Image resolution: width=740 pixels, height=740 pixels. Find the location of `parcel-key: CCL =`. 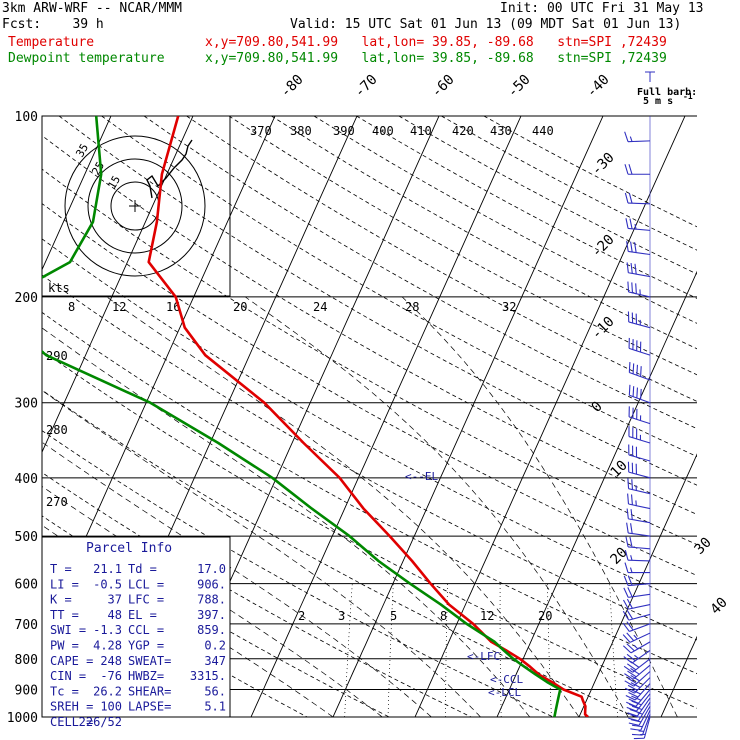

parcel-key: CCL = is located at coordinates (146, 630).